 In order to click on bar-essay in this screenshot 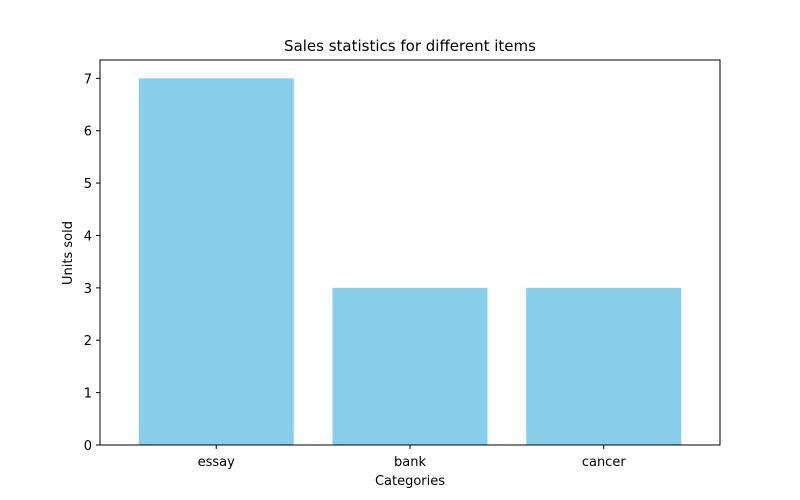, I will do `click(216, 261)`.